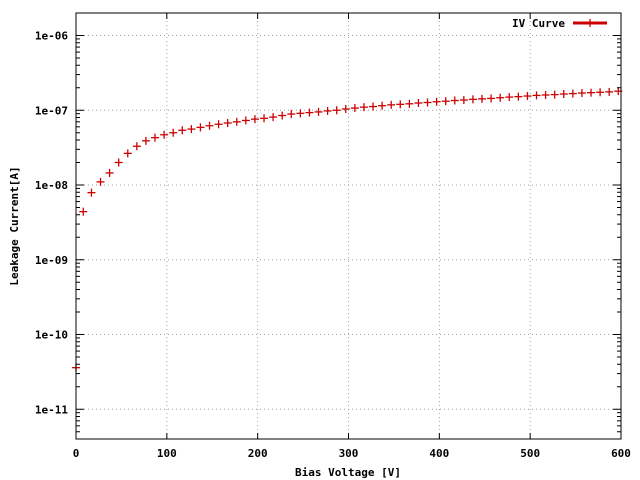 This screenshot has height=480, width=640. What do you see at coordinates (51, 409) in the screenshot?
I see `y-tick-label: 1e-11` at bounding box center [51, 409].